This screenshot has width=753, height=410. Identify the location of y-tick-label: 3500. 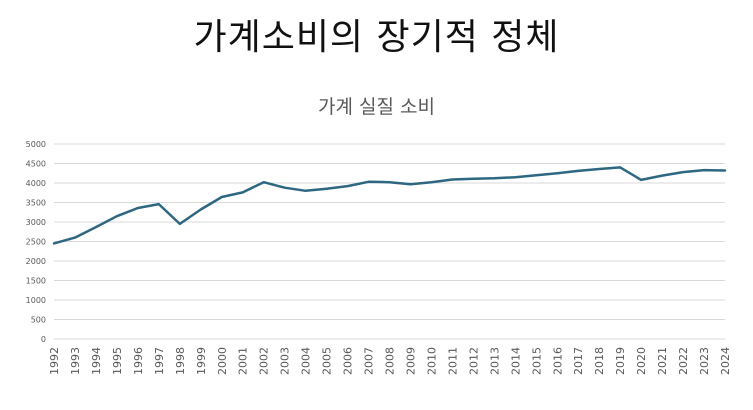
(36, 203).